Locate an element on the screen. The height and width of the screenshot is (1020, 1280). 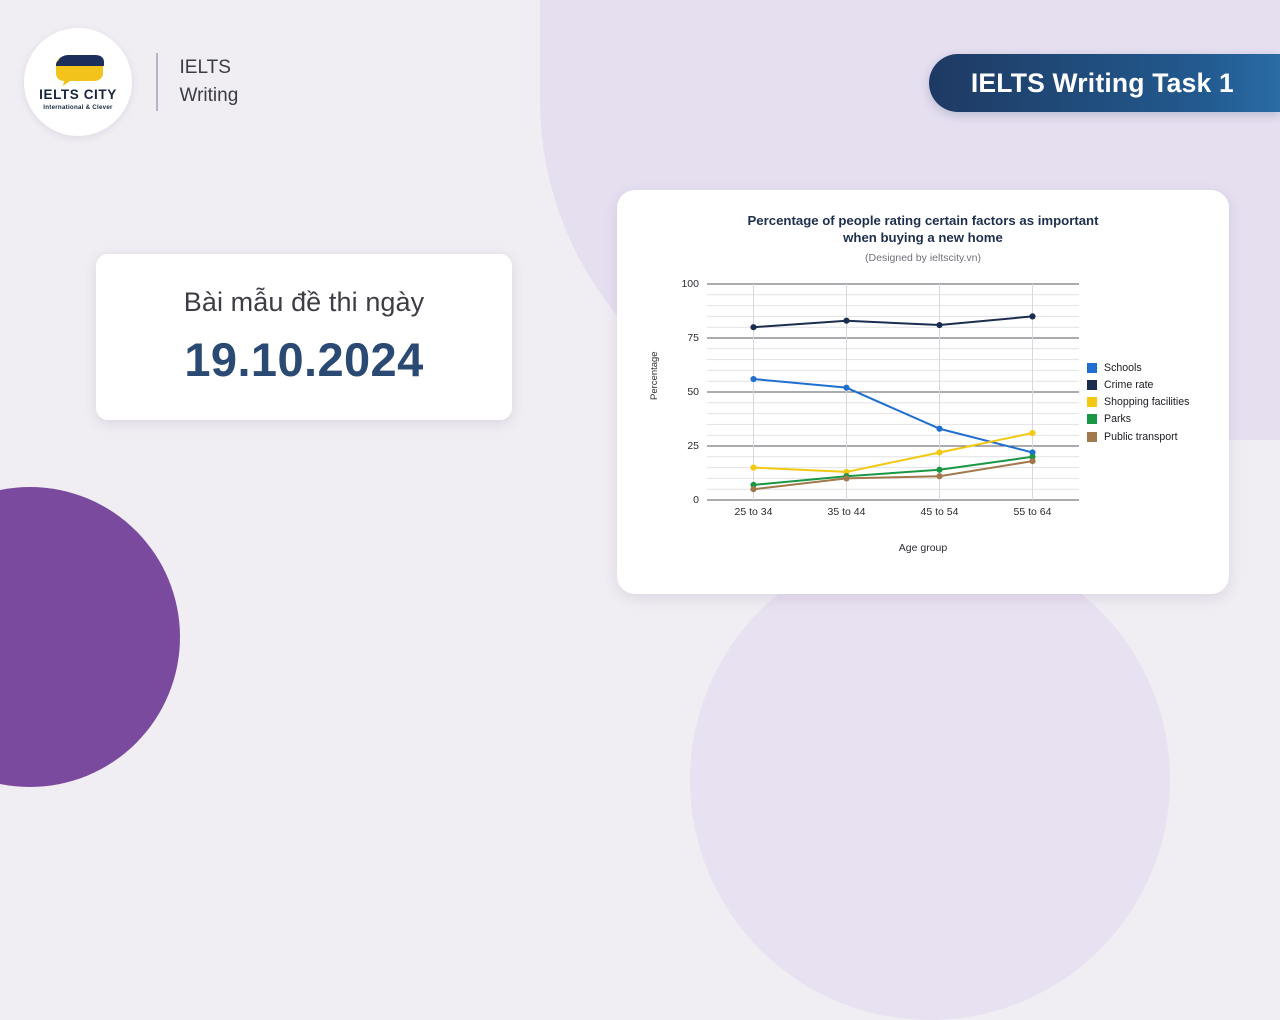
logo-divider is located at coordinates (157, 82).